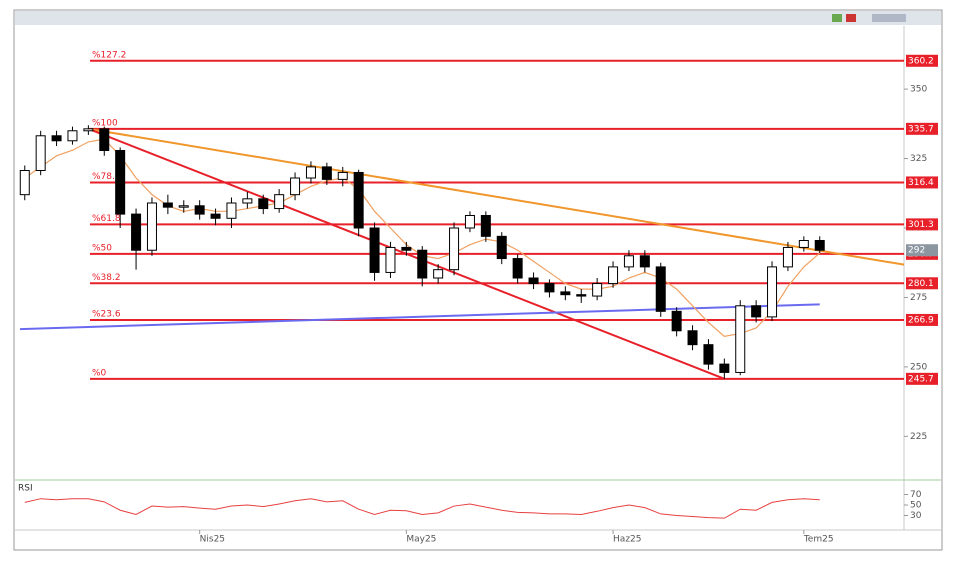  I want to click on fib-label: %61.8, so click(106, 219).